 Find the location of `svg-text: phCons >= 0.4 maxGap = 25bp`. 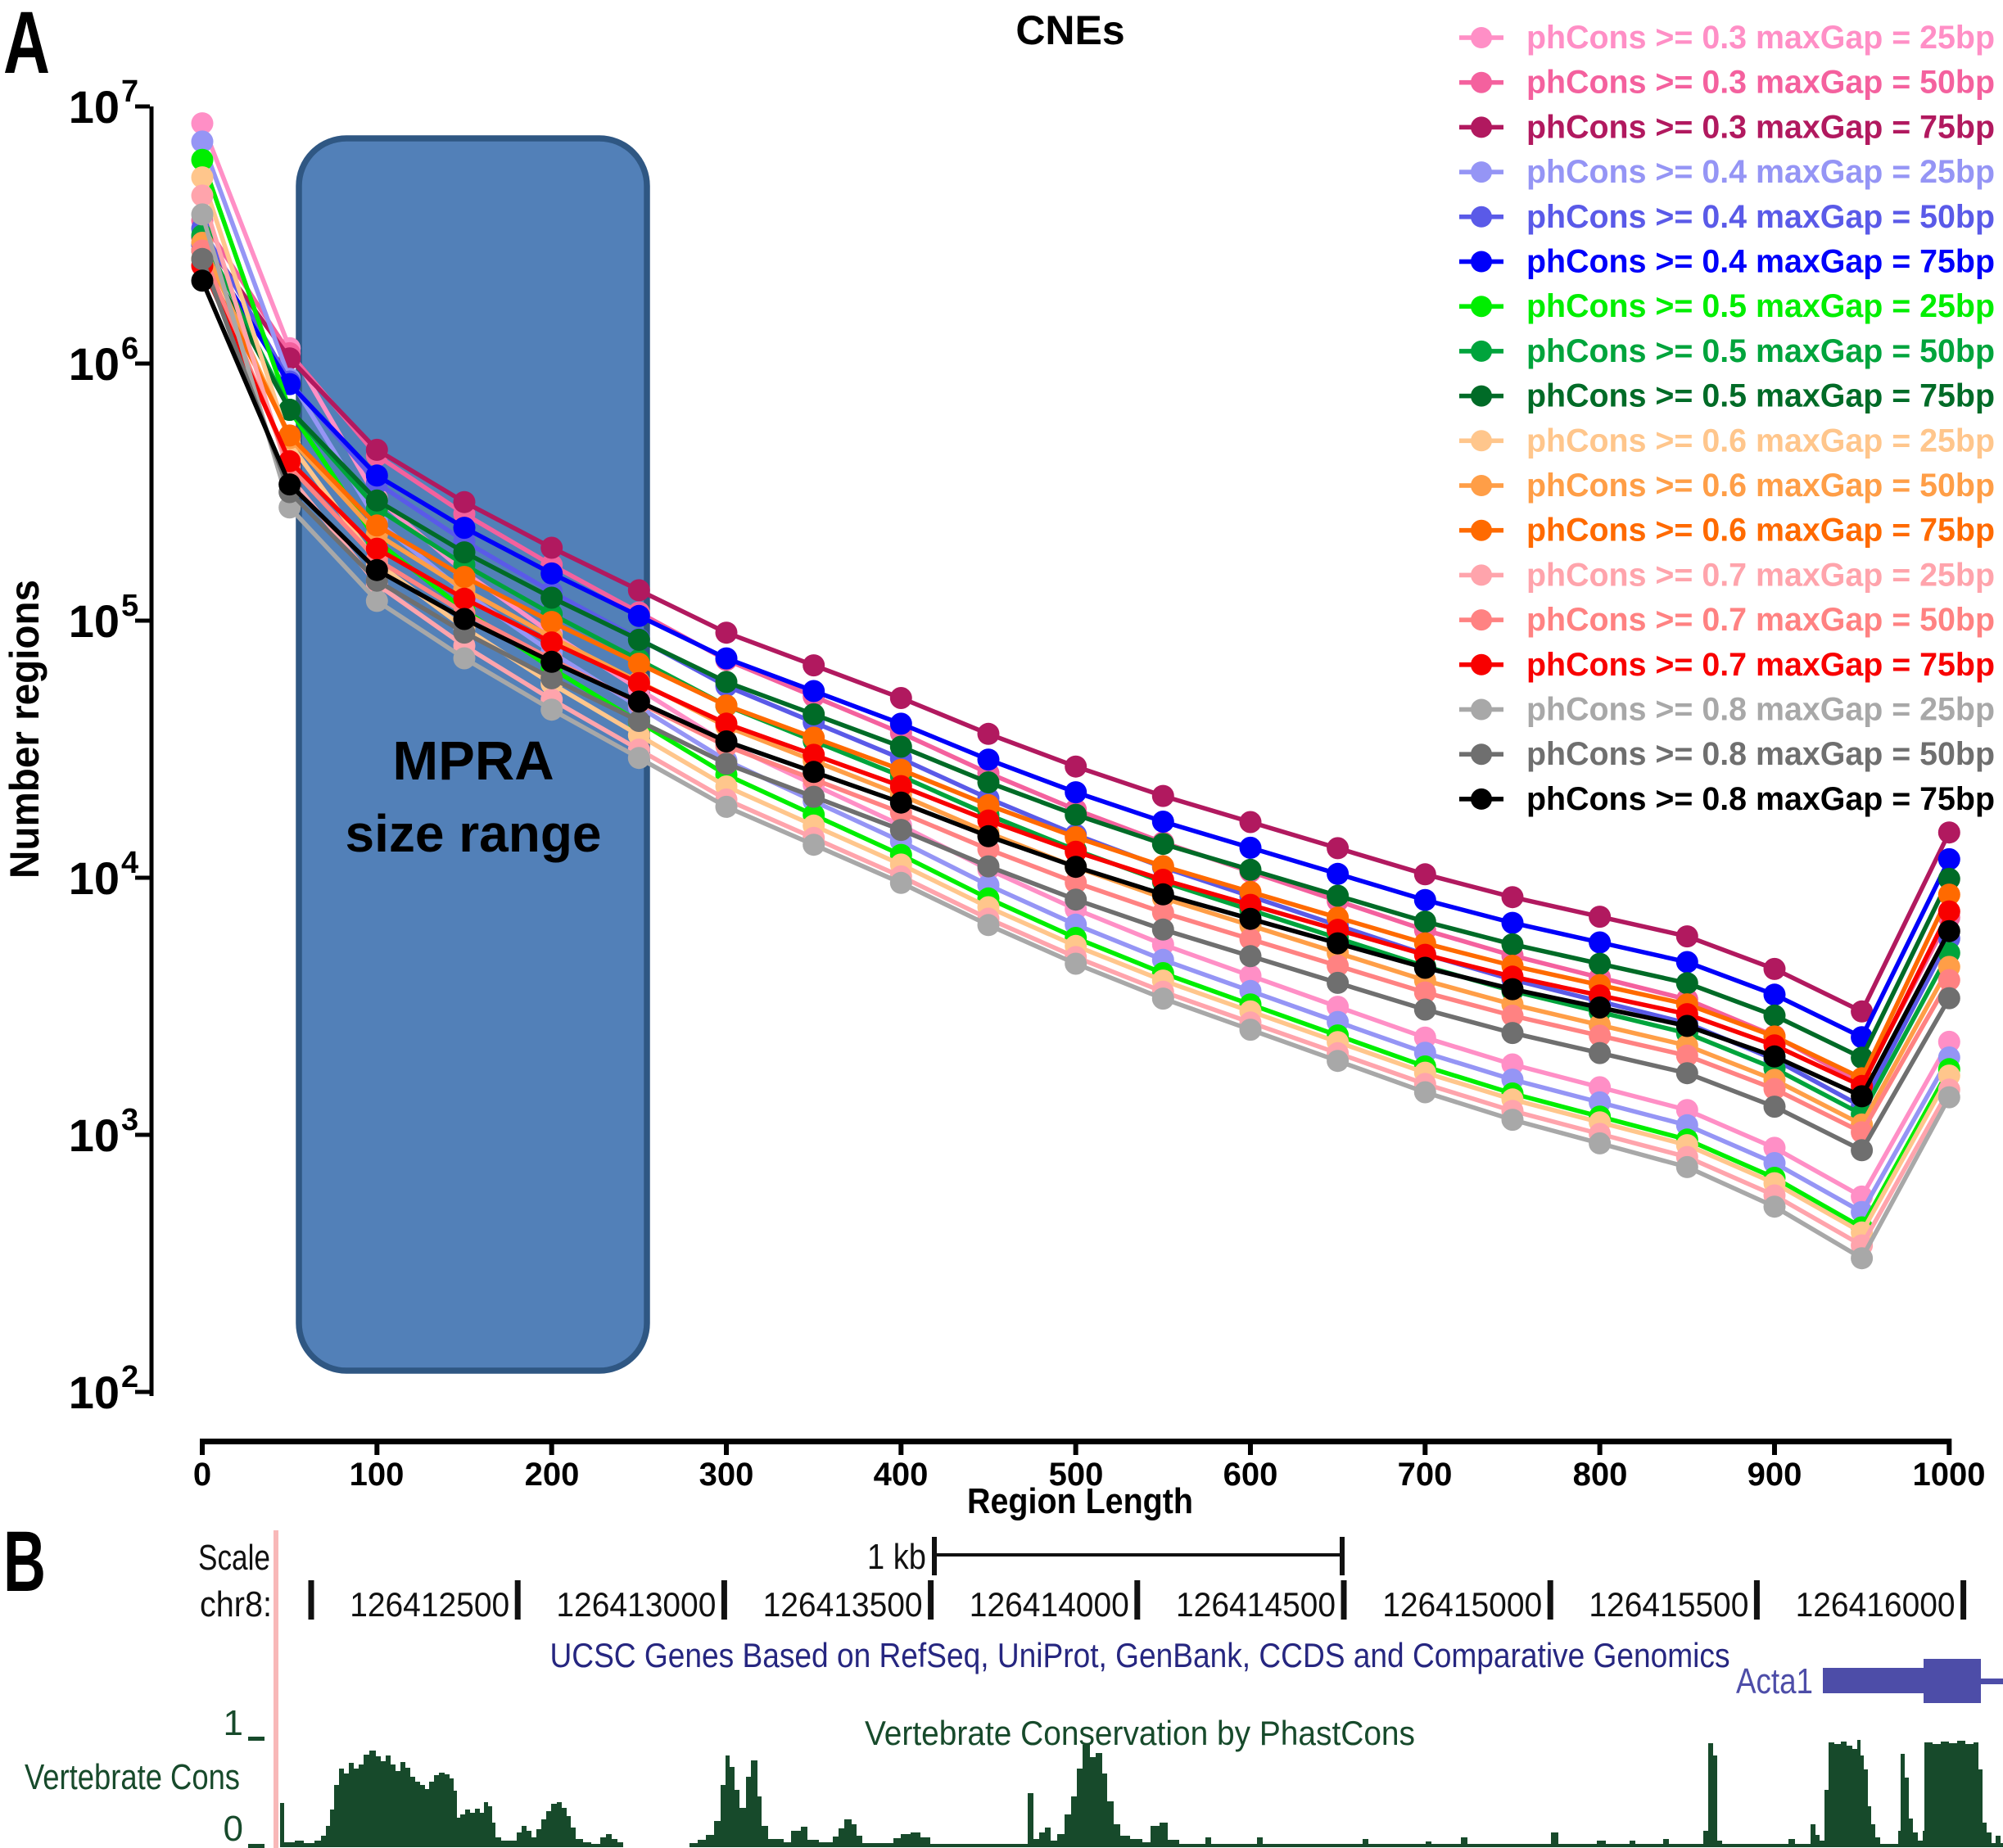

svg-text: phCons >= 0.4 maxGap = 25bp is located at coordinates (1761, 172).